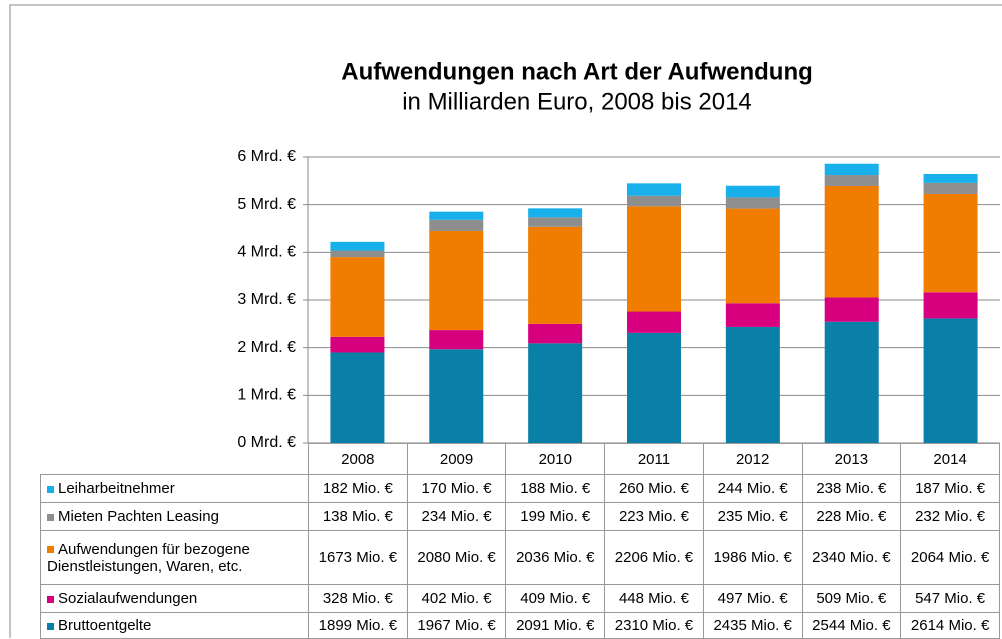 The image size is (1002, 639). Describe the element at coordinates (358, 516) in the screenshot. I see `table-value: 138 Mio. €` at that location.